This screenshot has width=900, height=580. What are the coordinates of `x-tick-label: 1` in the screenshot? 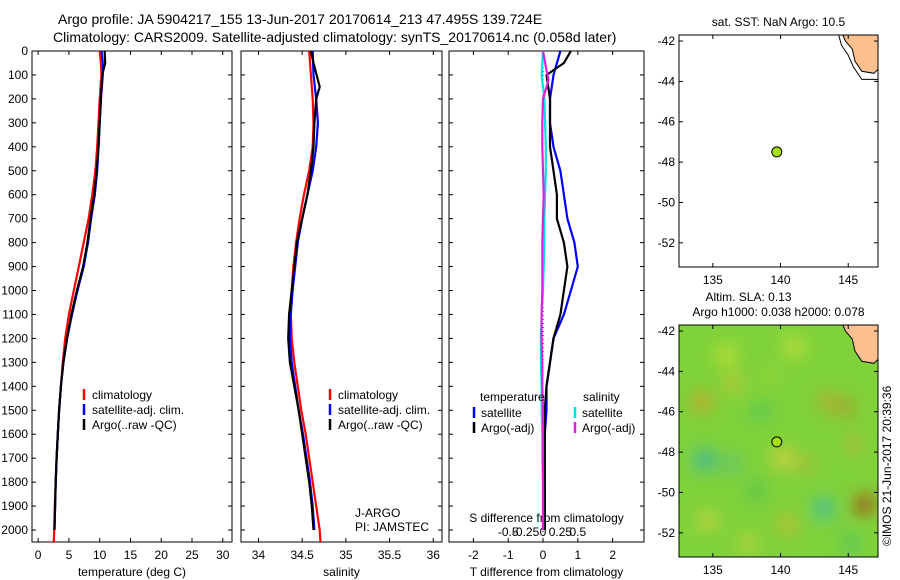 It's located at (577, 555).